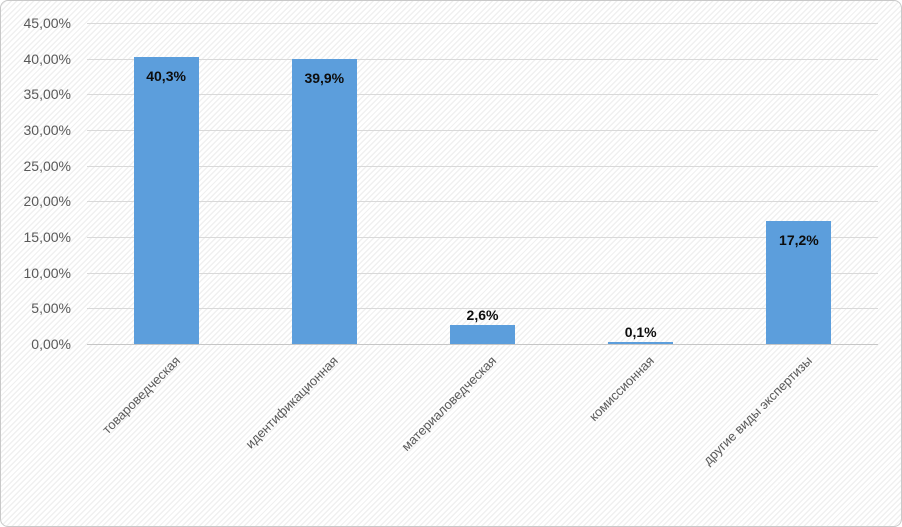 This screenshot has height=527, width=902. I want to click on bar-data-label: 39,9%, so click(324, 78).